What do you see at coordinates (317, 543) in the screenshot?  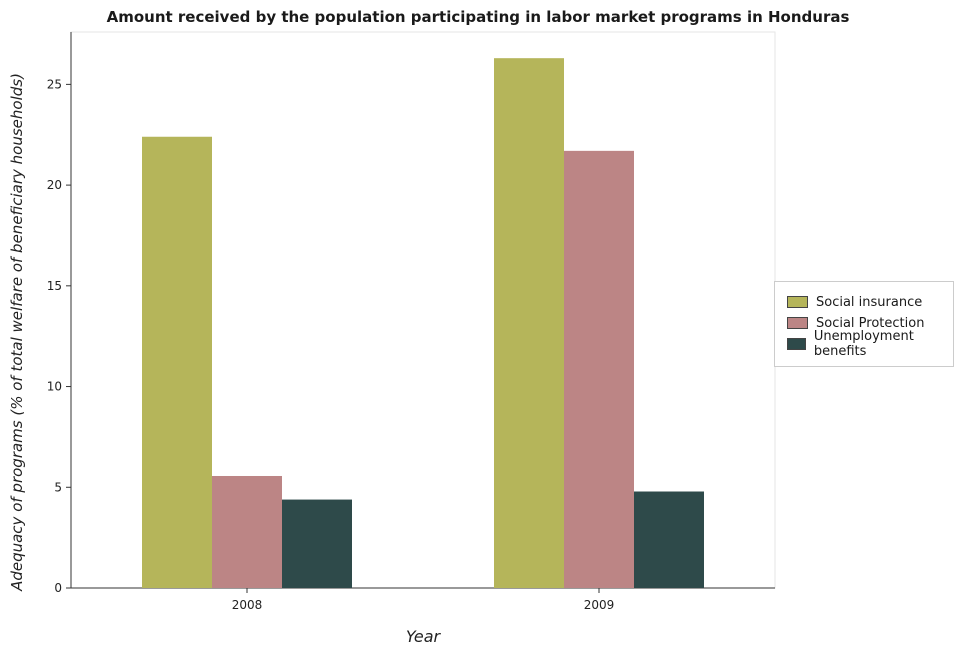 I see `bar-unemployment-benefits-2008` at bounding box center [317, 543].